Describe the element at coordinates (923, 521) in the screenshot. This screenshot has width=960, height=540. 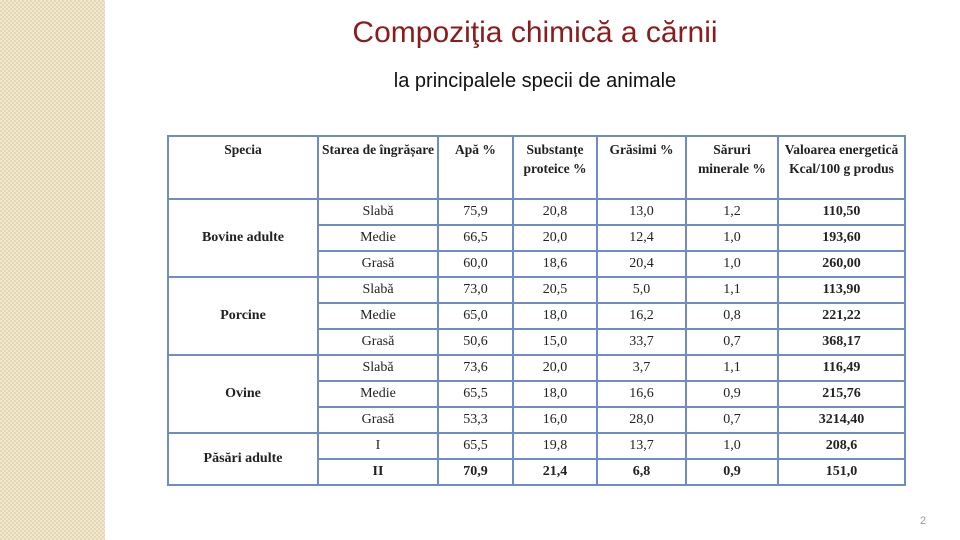
I see `page-number: 2` at that location.